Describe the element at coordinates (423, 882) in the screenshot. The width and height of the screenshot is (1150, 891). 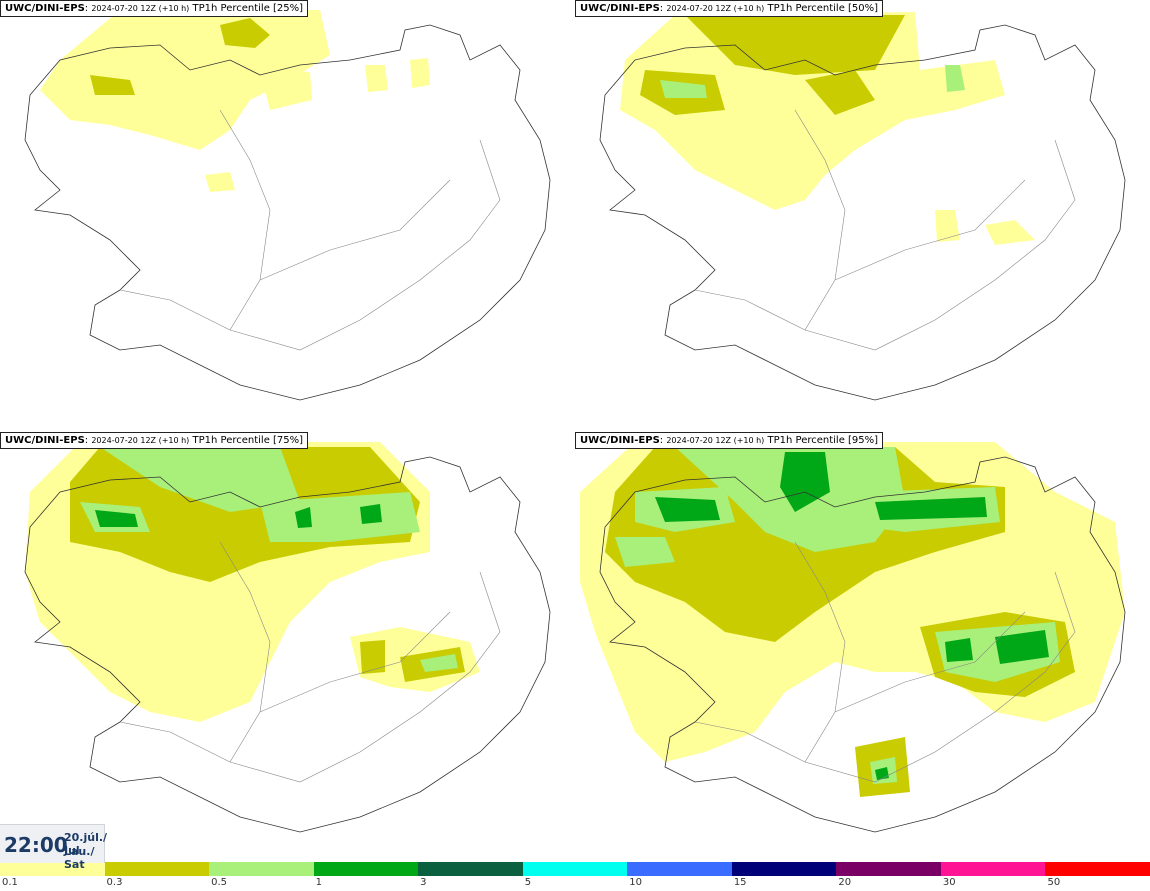
I see `legend-tick: 3` at that location.